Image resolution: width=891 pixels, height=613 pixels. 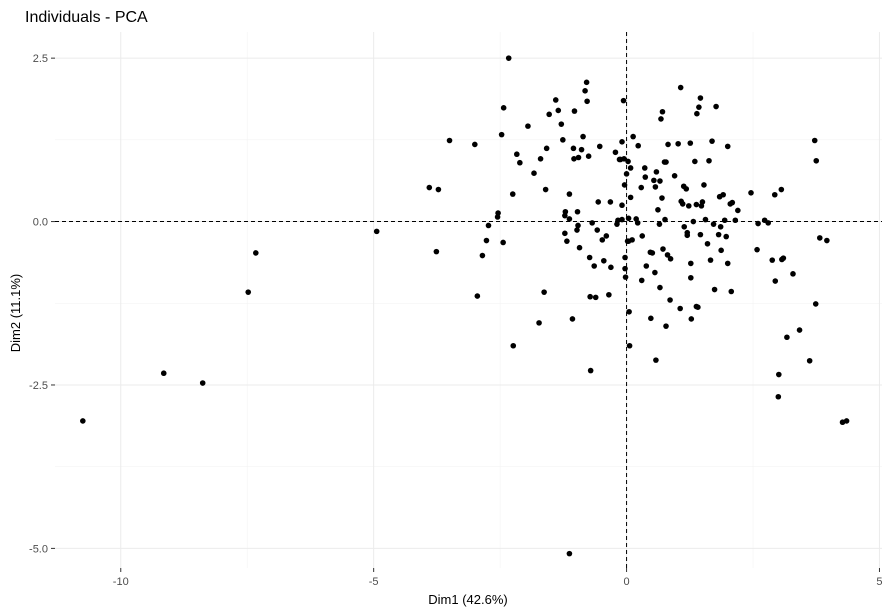 I want to click on y-tick-label: -5.0, so click(x=38, y=549).